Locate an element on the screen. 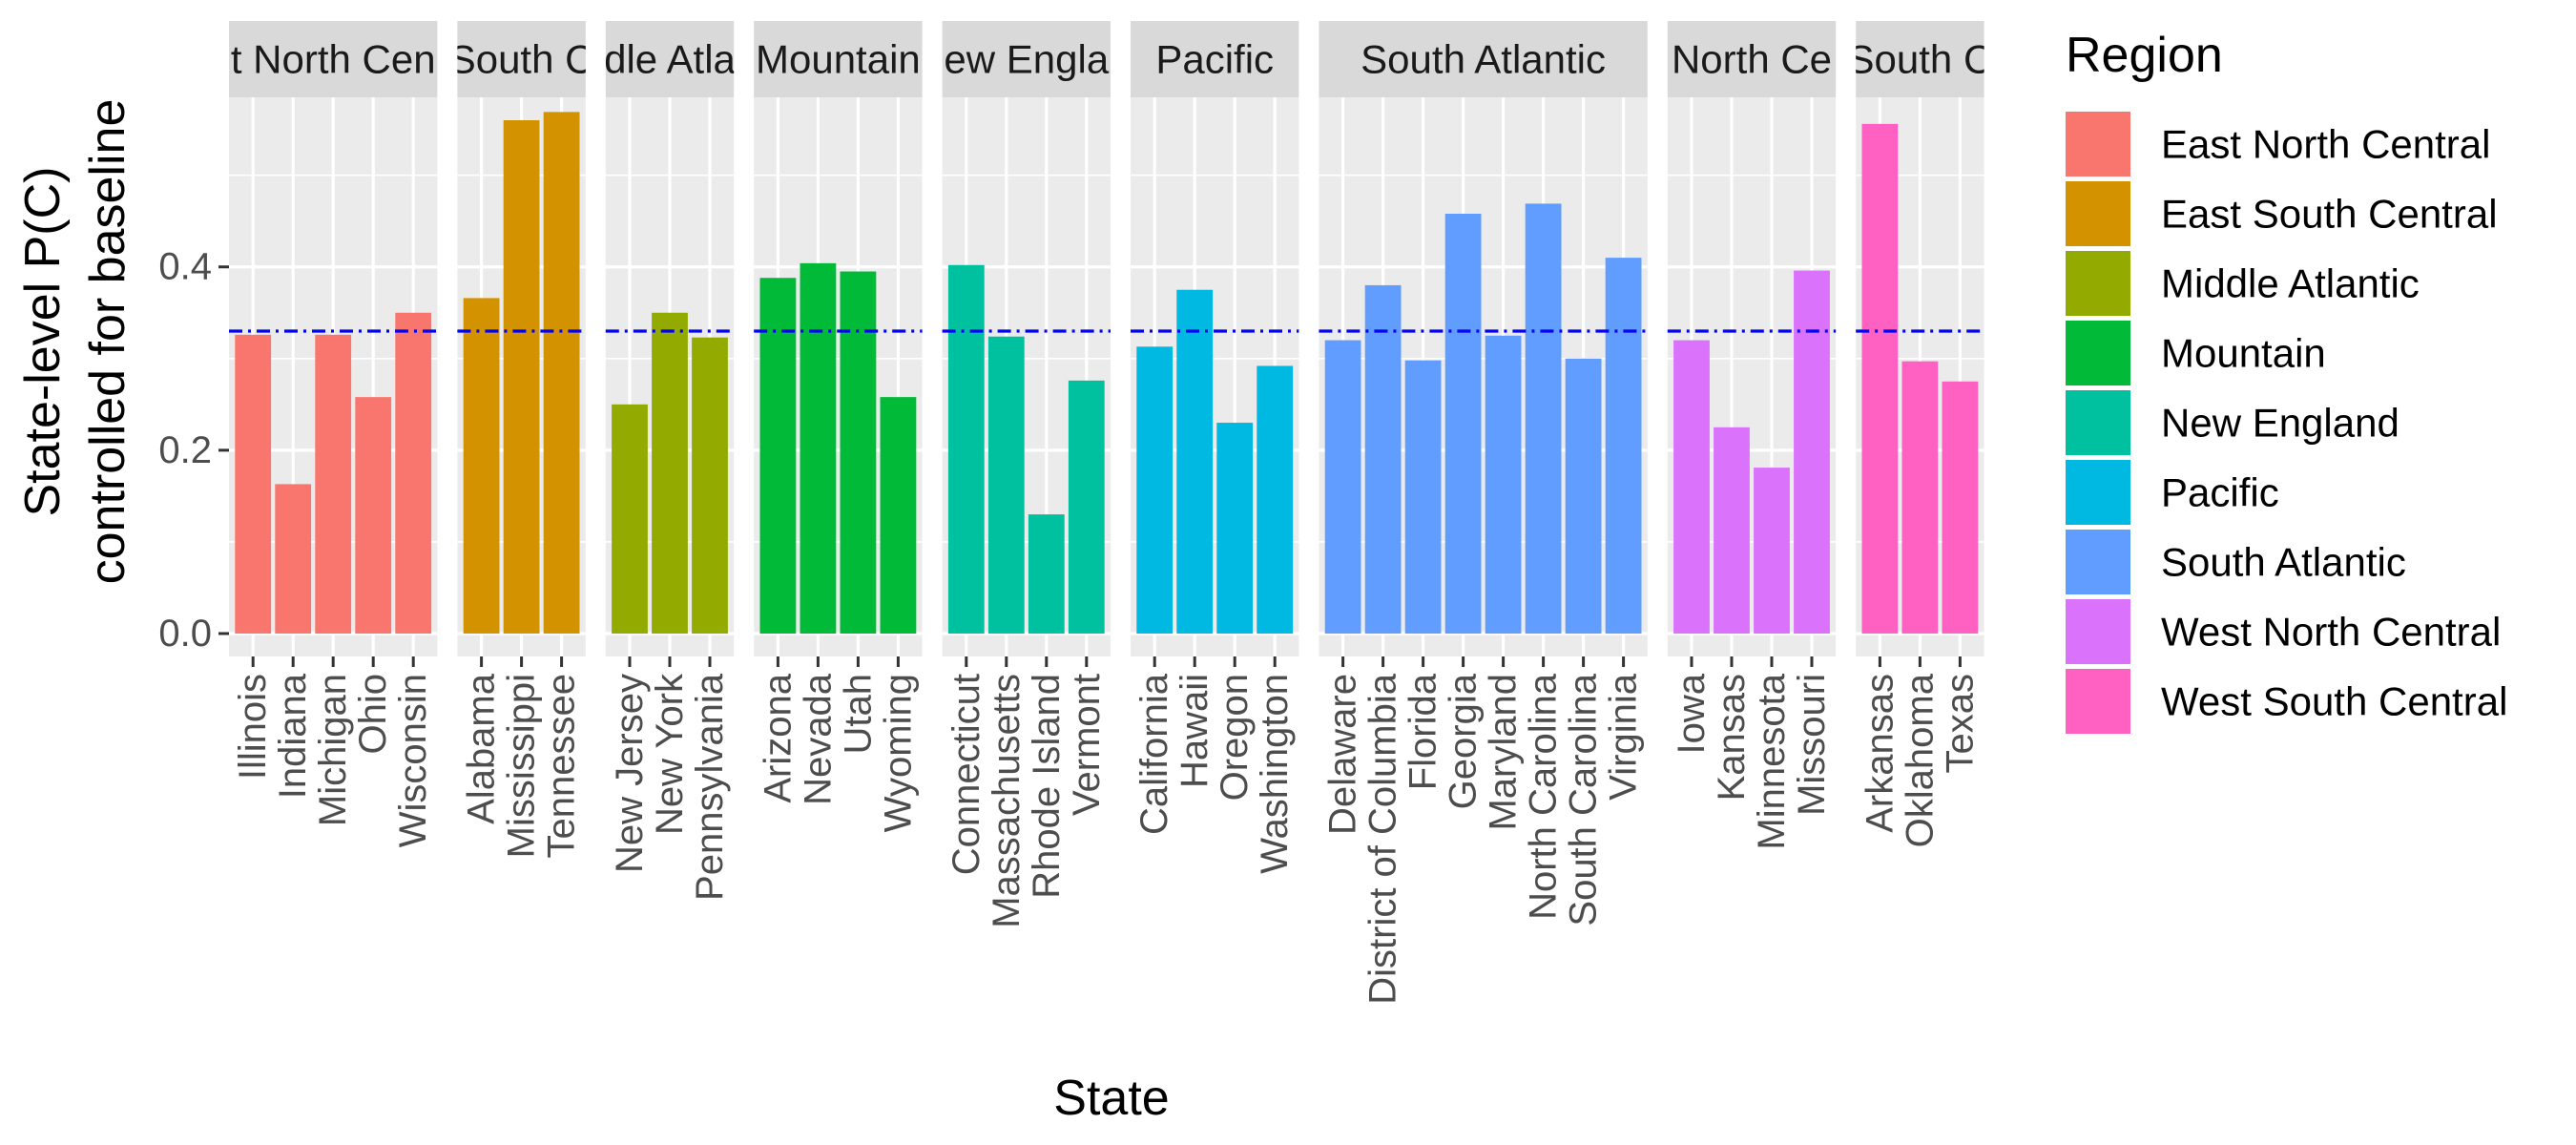 This screenshot has width=2576, height=1145. bar-arkansas is located at coordinates (1880, 378).